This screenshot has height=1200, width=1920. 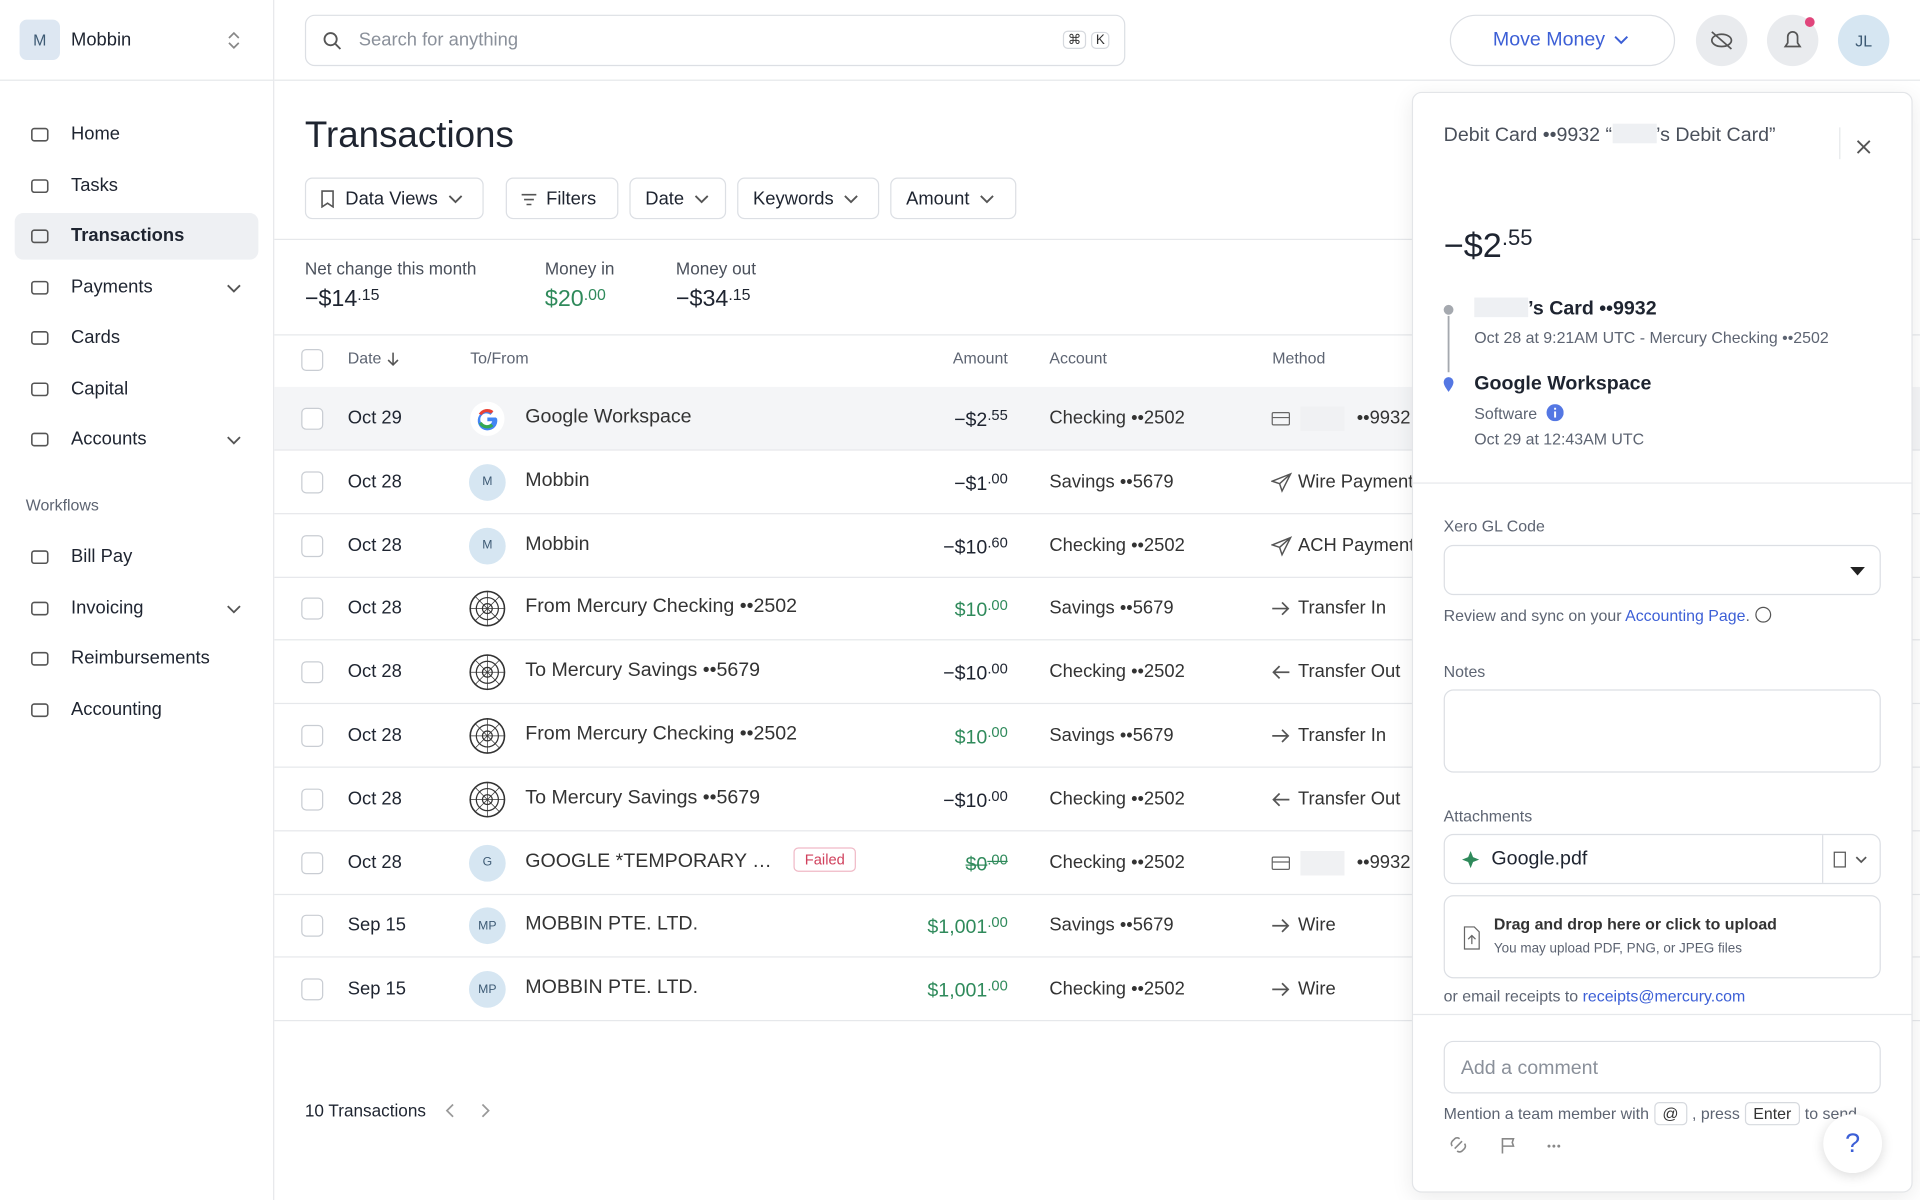 What do you see at coordinates (1563, 384) in the screenshot?
I see `to-name: Google Workspace` at bounding box center [1563, 384].